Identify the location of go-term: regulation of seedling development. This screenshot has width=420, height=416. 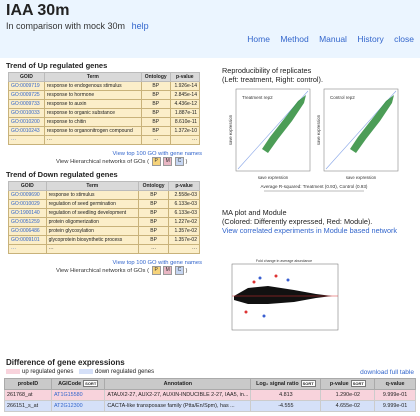
(92, 213).